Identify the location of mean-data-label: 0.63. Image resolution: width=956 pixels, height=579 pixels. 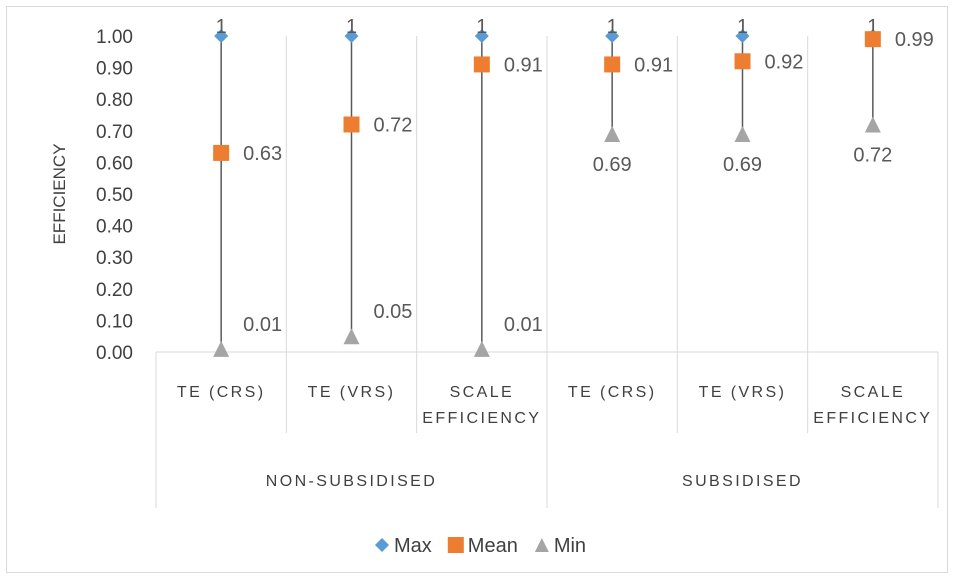
(262, 154).